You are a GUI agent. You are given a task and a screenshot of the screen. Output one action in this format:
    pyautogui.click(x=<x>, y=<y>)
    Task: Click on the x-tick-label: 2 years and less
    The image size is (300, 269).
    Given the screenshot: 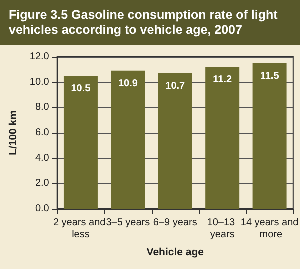 What is the action you would take?
    pyautogui.click(x=79, y=229)
    